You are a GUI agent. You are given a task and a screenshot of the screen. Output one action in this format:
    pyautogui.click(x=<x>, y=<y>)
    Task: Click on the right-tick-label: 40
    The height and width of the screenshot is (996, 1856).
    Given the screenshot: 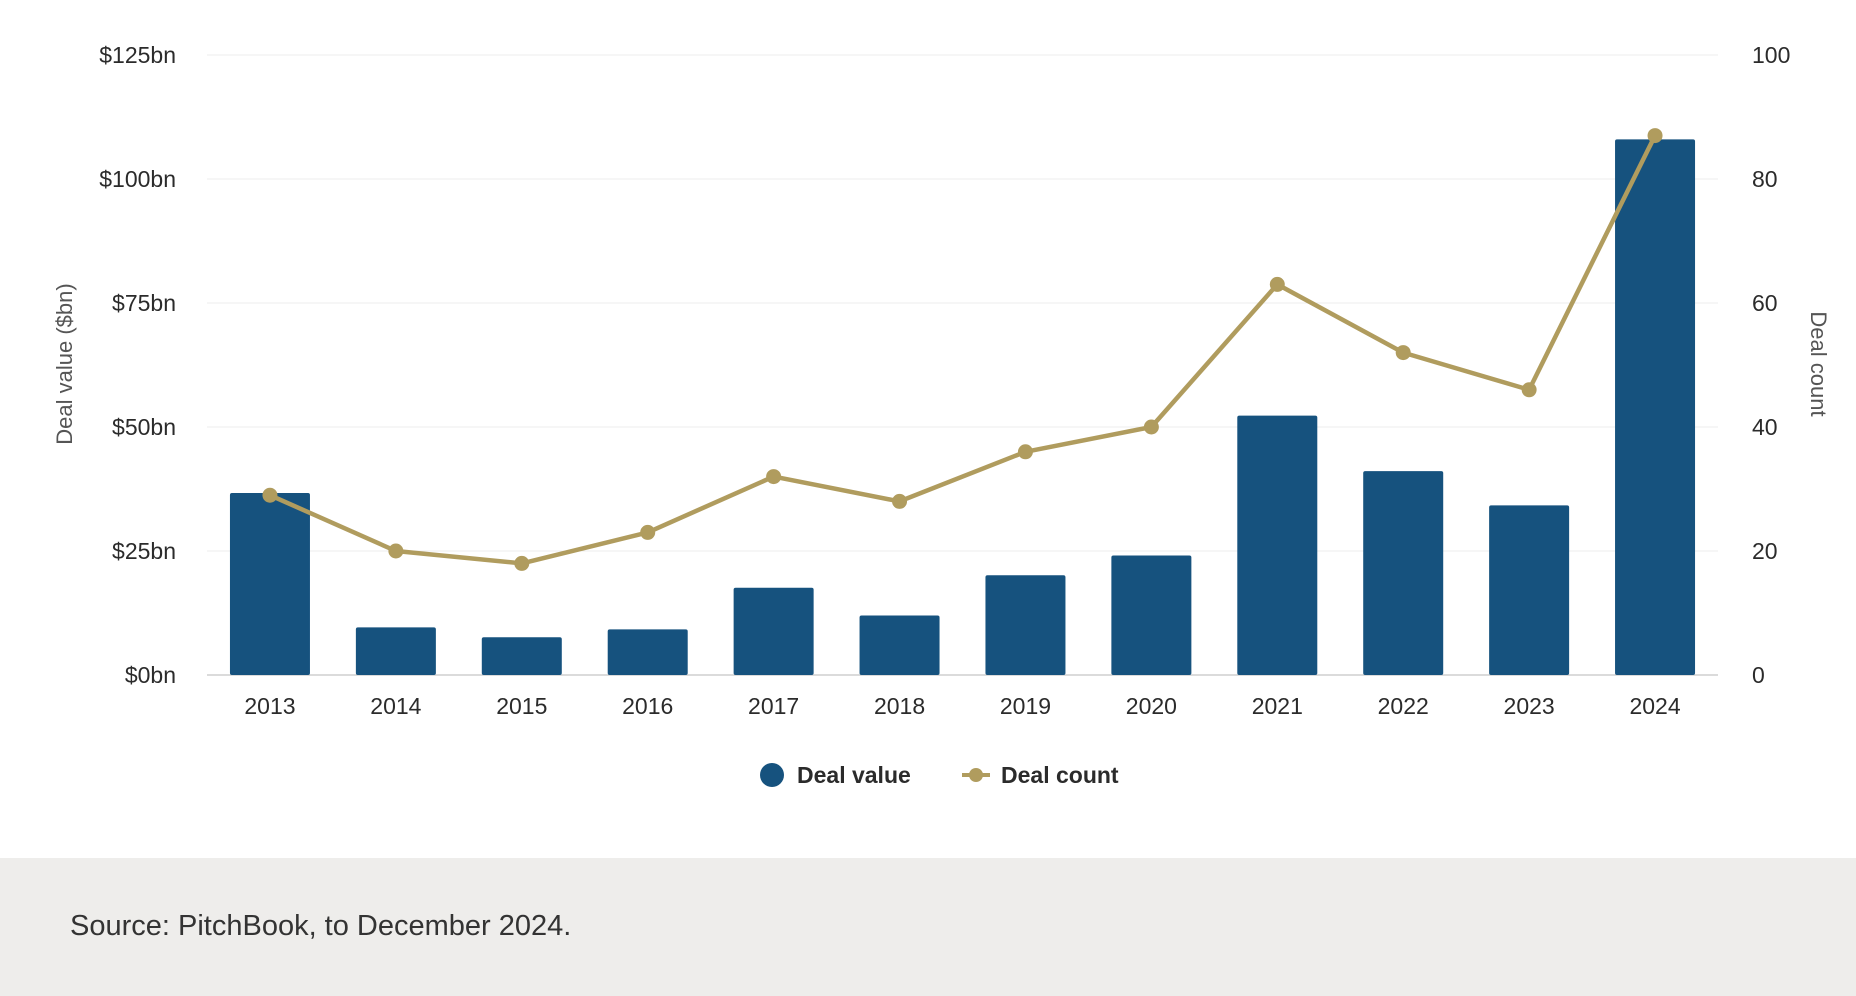 What is the action you would take?
    pyautogui.click(x=1765, y=427)
    